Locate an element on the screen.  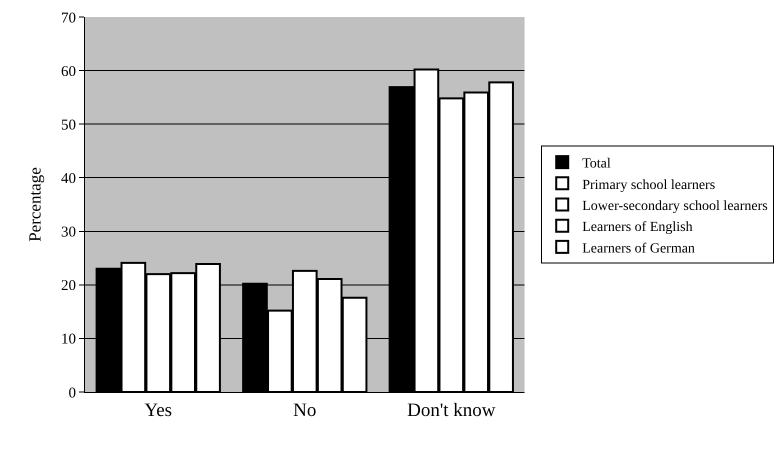
legend-label: Learners of English is located at coordinates (637, 228).